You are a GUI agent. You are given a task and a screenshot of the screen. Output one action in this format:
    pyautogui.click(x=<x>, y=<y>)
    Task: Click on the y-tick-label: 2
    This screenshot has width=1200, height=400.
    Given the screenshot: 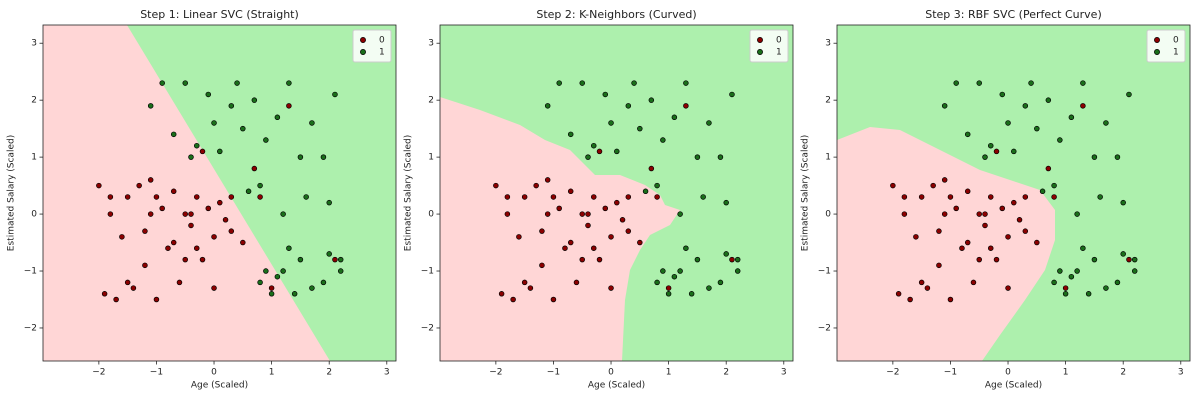 What is the action you would take?
    pyautogui.click(x=828, y=101)
    